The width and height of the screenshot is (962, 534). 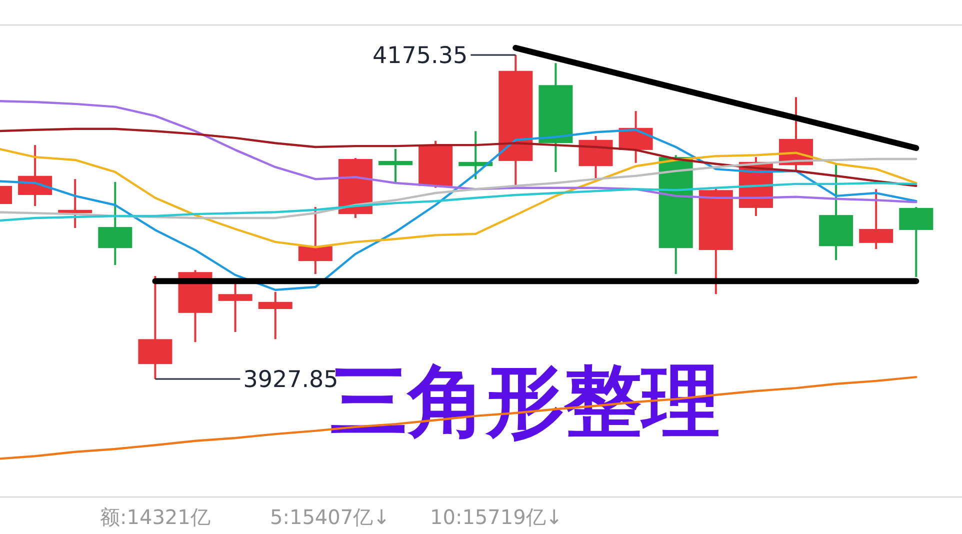 I want to click on text: 10:15719亿↓, so click(x=496, y=517).